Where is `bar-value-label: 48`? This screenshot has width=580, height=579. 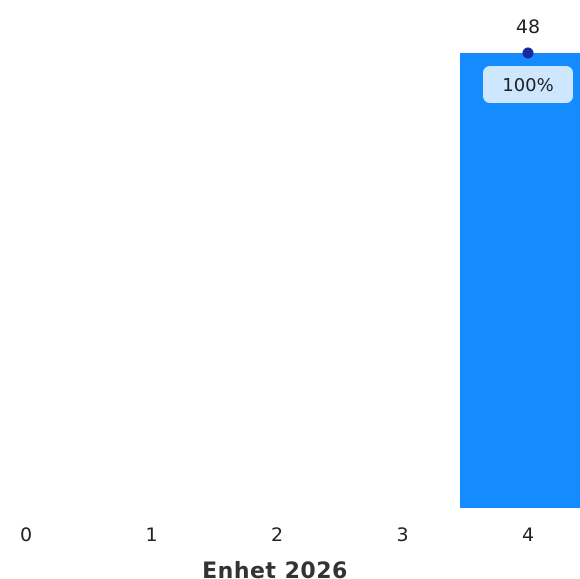 bar-value-label: 48 is located at coordinates (528, 27).